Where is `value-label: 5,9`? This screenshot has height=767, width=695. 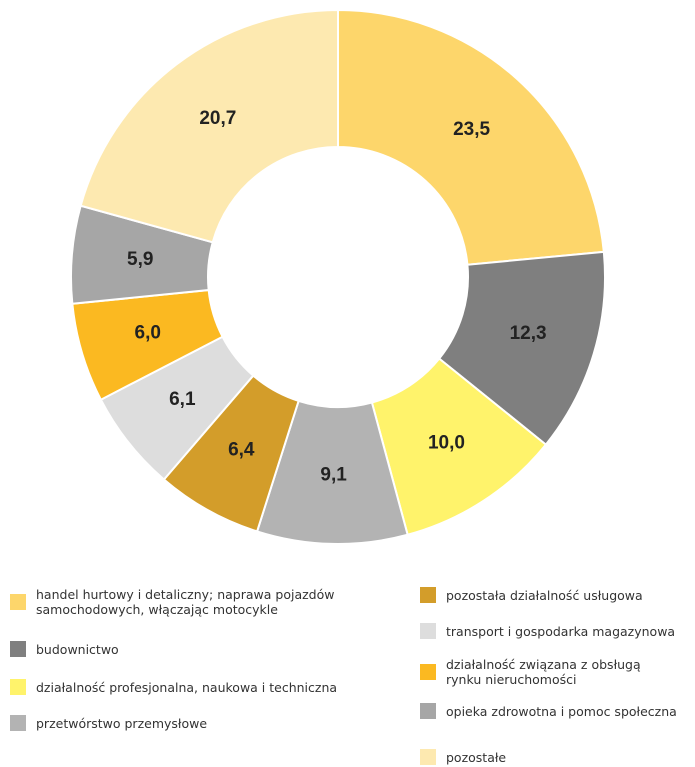 value-label: 5,9 is located at coordinates (140, 259).